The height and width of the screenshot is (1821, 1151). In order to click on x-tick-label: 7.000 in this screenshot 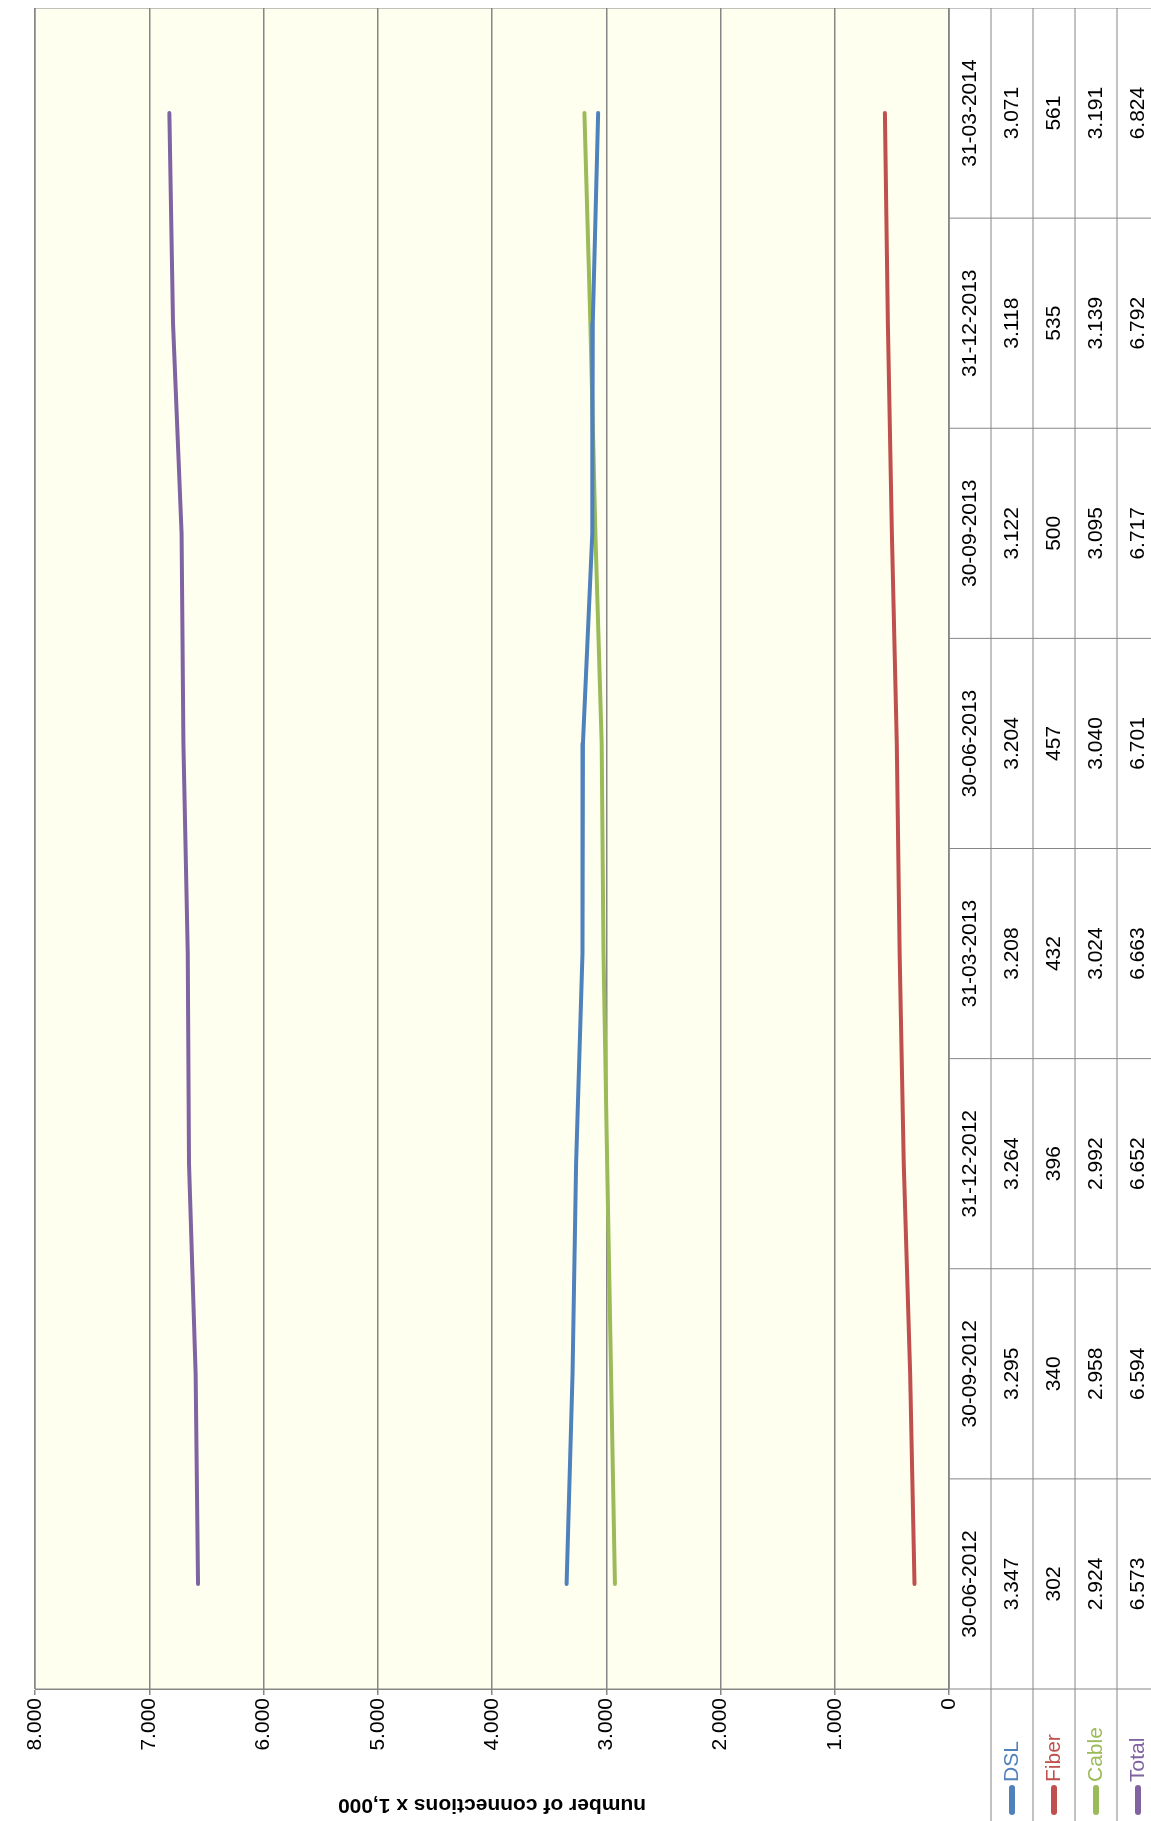, I will do `click(148, 1724)`.